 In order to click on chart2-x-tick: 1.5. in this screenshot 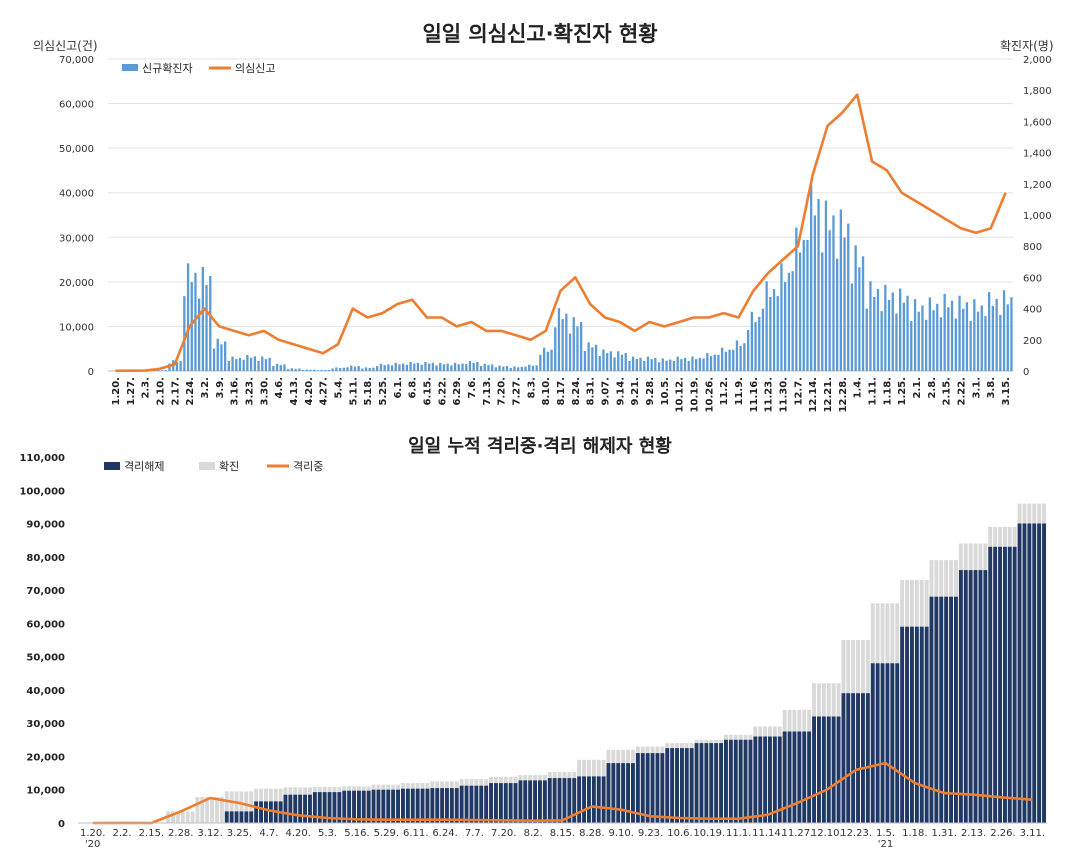, I will do `click(885, 833)`.